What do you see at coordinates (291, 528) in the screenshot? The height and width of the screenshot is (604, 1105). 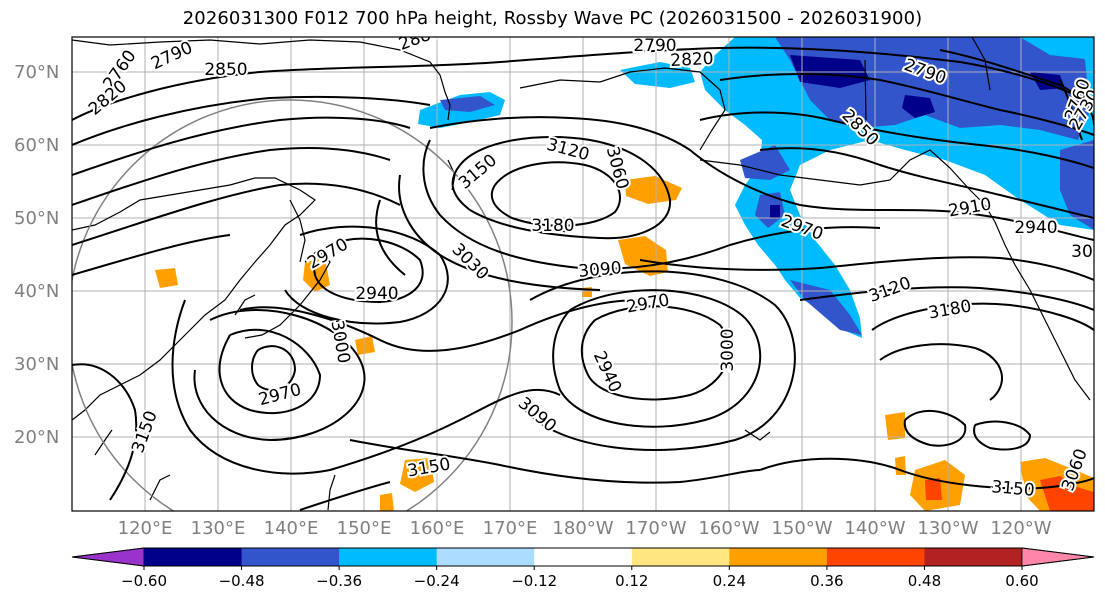 I see `lon-label: 140°E` at bounding box center [291, 528].